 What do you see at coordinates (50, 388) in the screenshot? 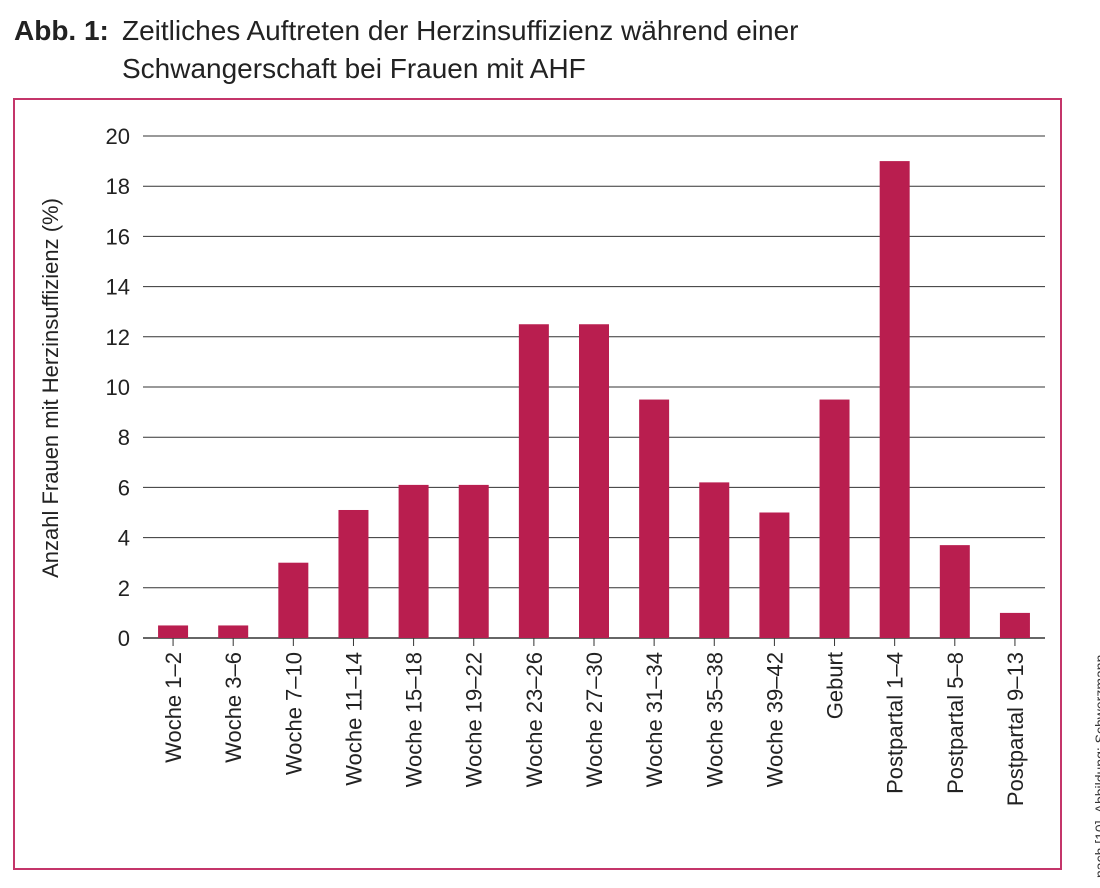
I see `y-axis-label: Anzahl Frauen mit Herzinsuffizienz (%)` at bounding box center [50, 388].